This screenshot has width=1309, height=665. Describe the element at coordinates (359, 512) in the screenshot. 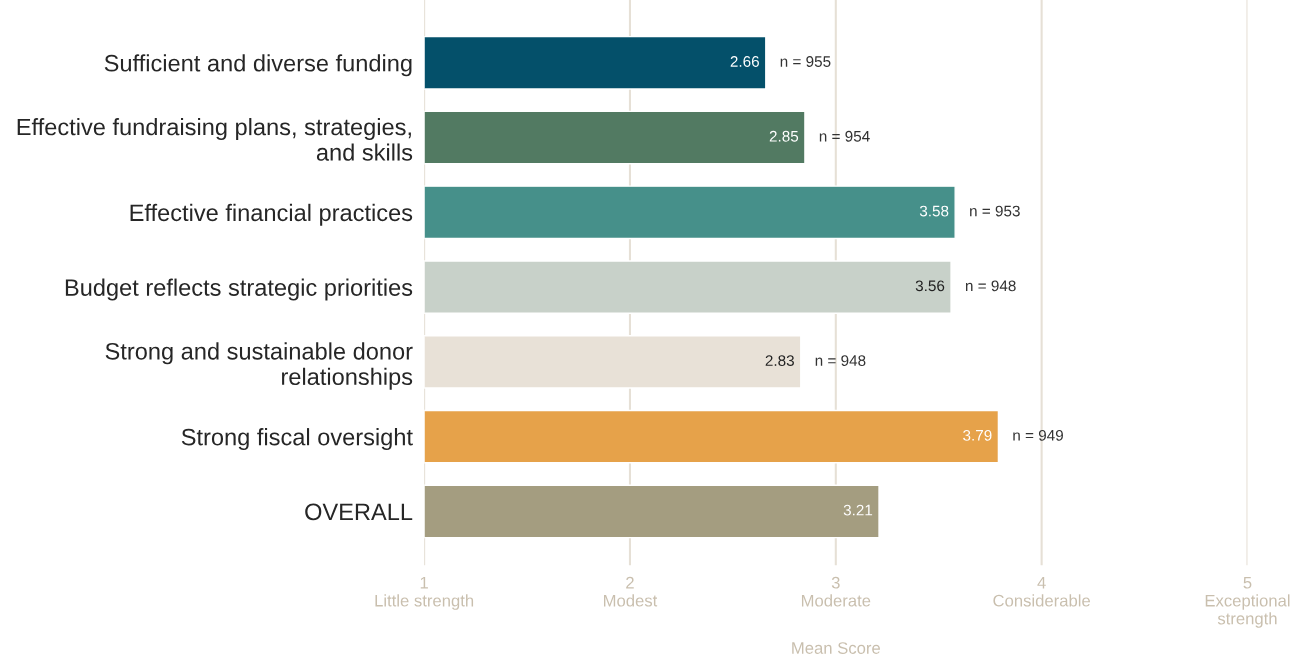

I see `y-tick-label: OVERALL` at that location.